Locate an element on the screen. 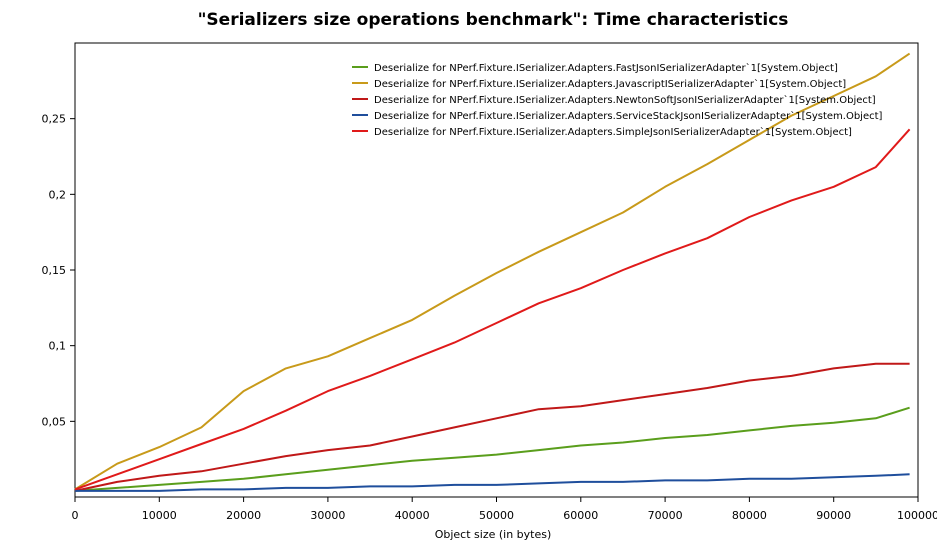 The image size is (937, 554). x-tick-label: 30000 is located at coordinates (327, 515).